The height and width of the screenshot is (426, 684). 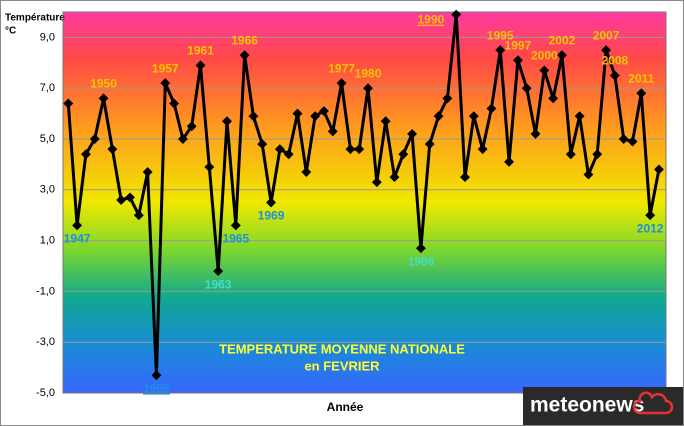 I want to click on annotation: 1986, so click(x=421, y=261).